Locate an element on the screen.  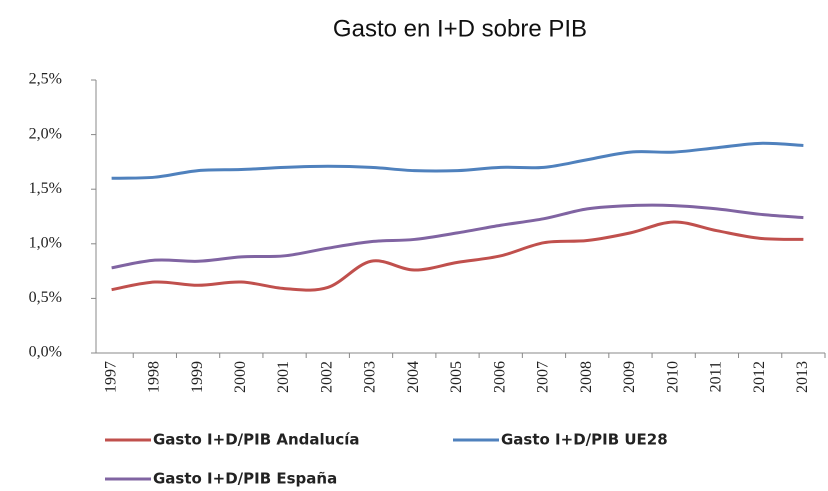
y-tick-label: 1,0% is located at coordinates (45, 242).